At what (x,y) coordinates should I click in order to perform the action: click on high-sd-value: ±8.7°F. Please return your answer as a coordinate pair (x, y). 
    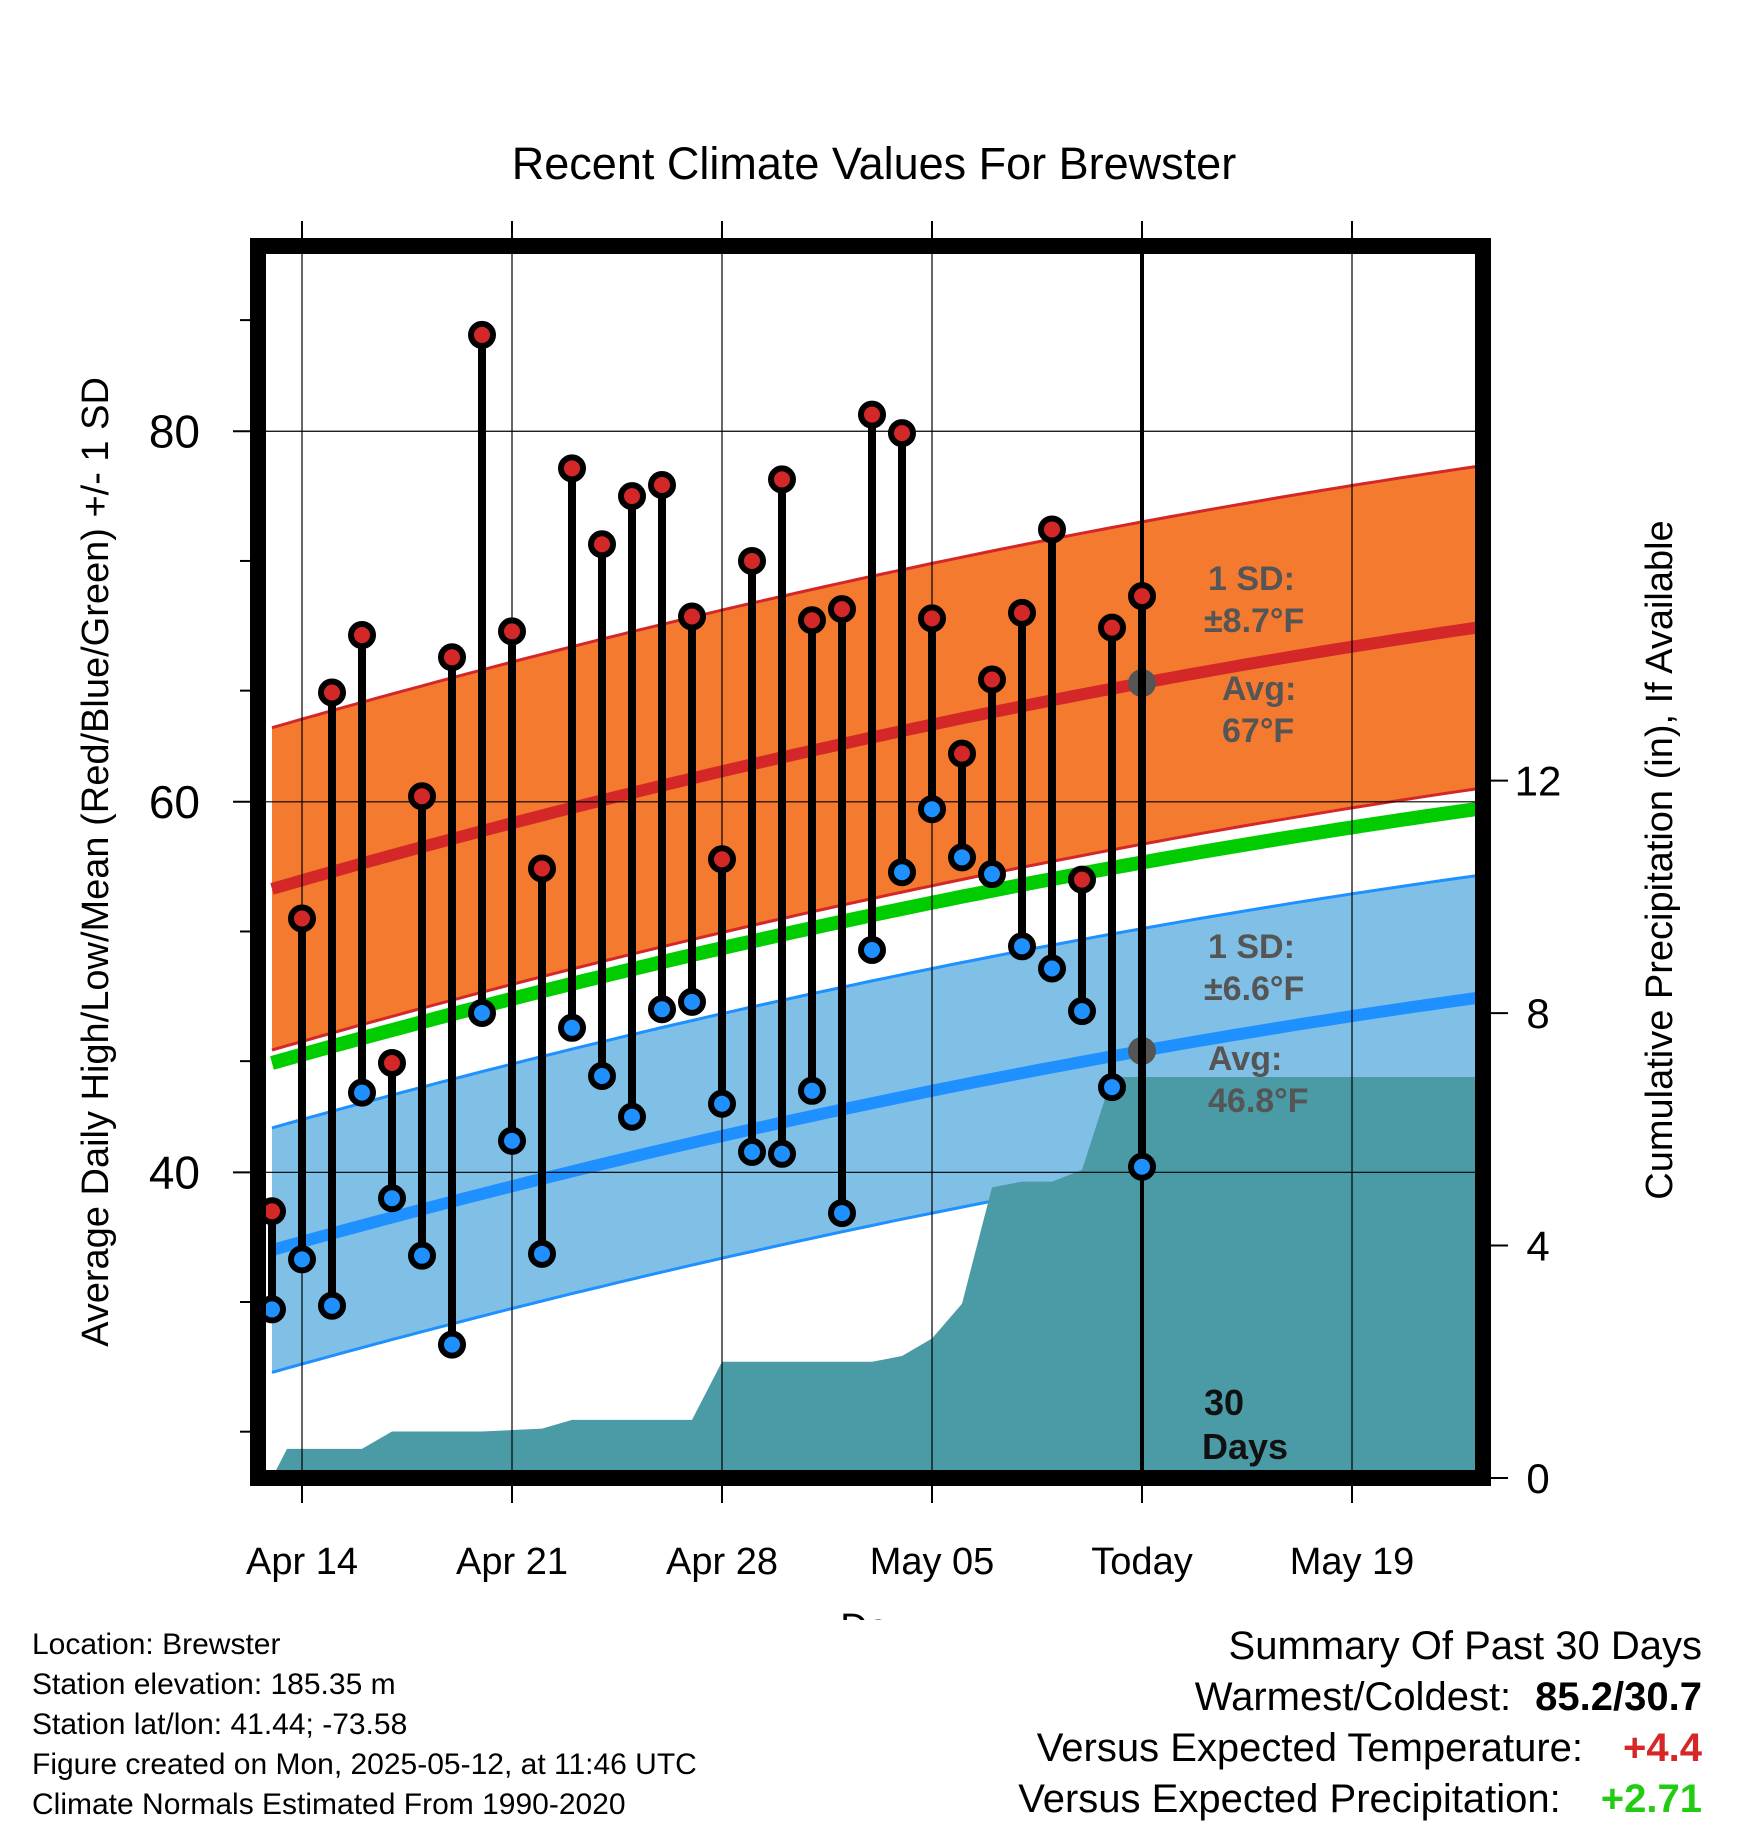
    Looking at the image, I should click on (1254, 621).